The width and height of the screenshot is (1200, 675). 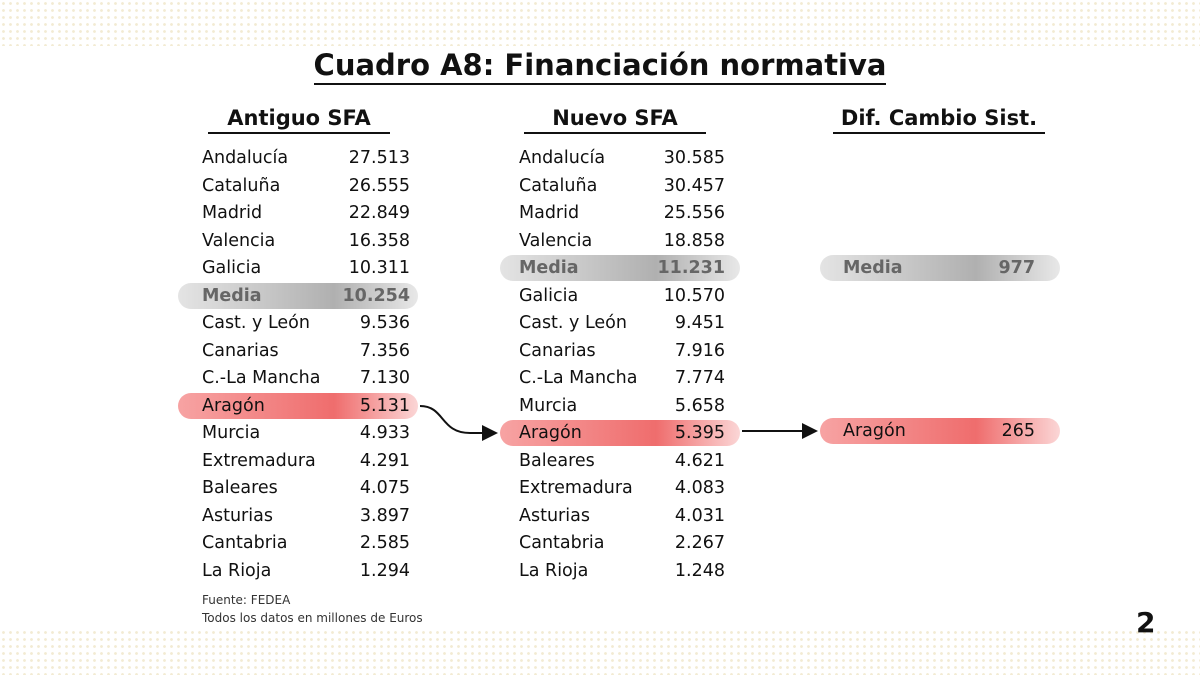 What do you see at coordinates (1018, 431) in the screenshot?
I see `row-value: 265` at bounding box center [1018, 431].